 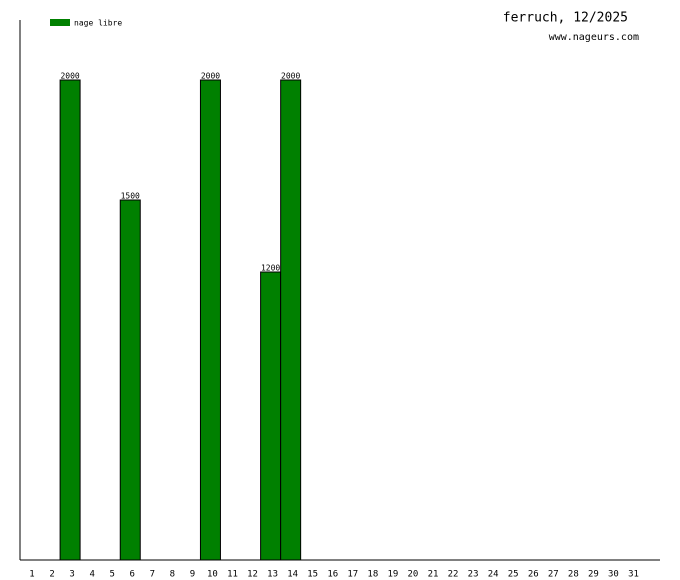 What do you see at coordinates (392, 575) in the screenshot?
I see `x-tick-label: 19` at bounding box center [392, 575].